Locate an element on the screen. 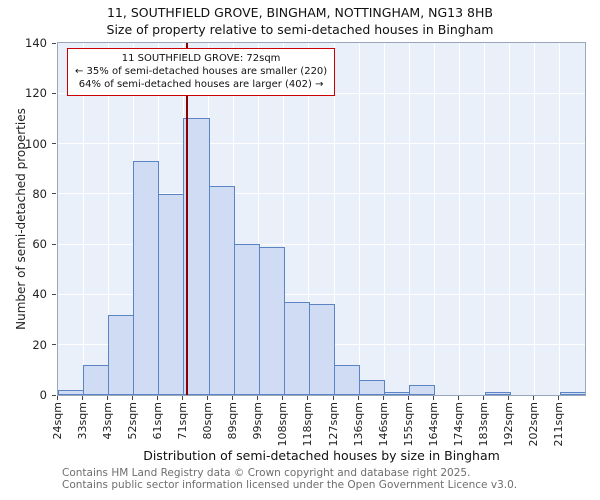  x-tick-label: 146sqm is located at coordinates (383, 424).